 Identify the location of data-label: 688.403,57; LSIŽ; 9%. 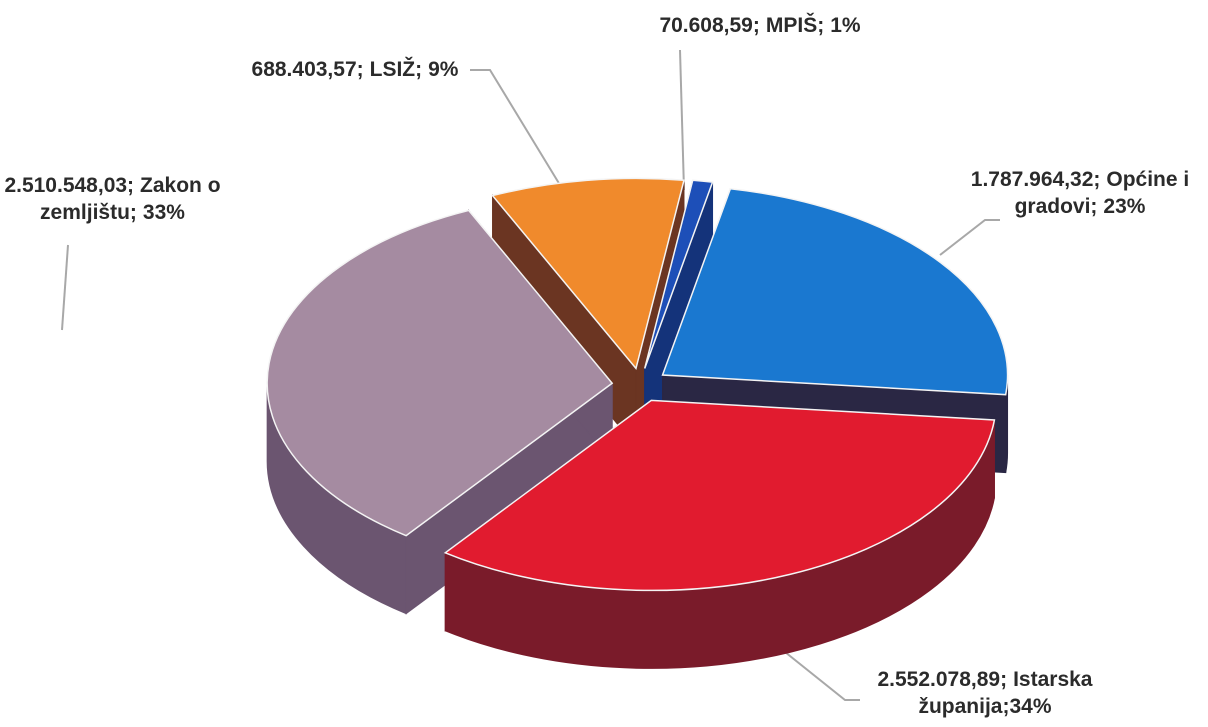
(355, 69).